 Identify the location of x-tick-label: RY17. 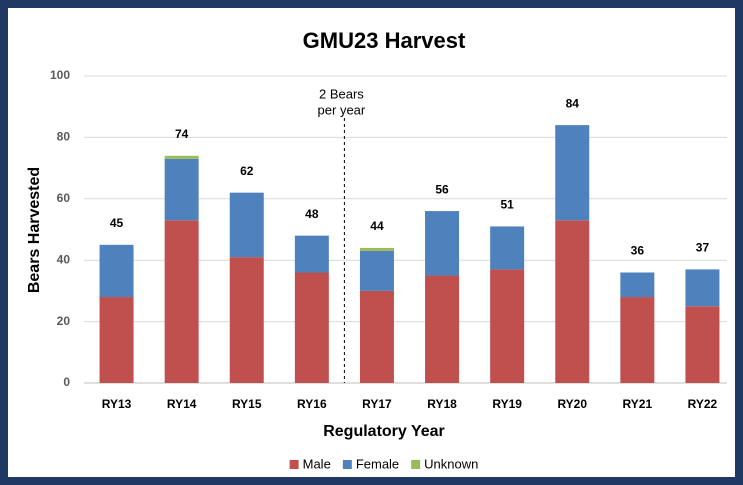
(377, 404).